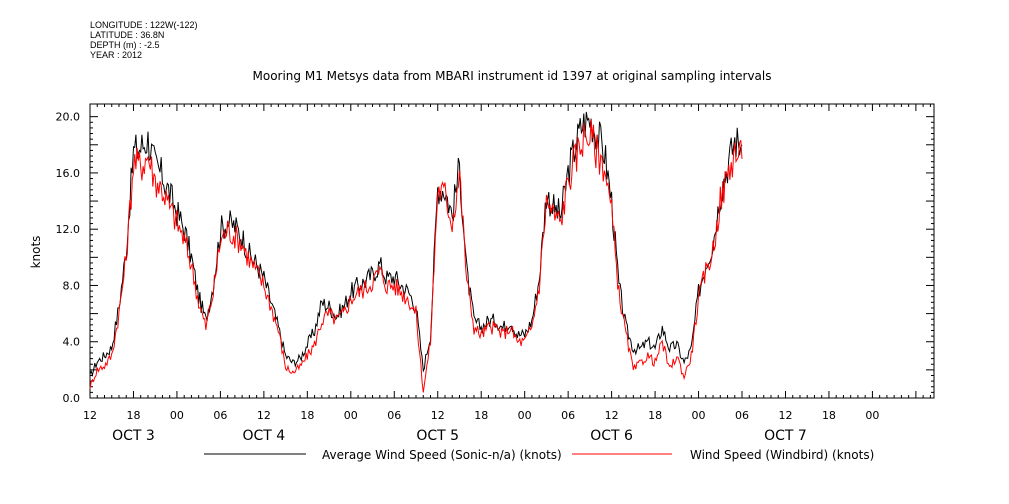 Image resolution: width=1009 pixels, height=504 pixels. I want to click on date-label: OCT 6, so click(611, 436).